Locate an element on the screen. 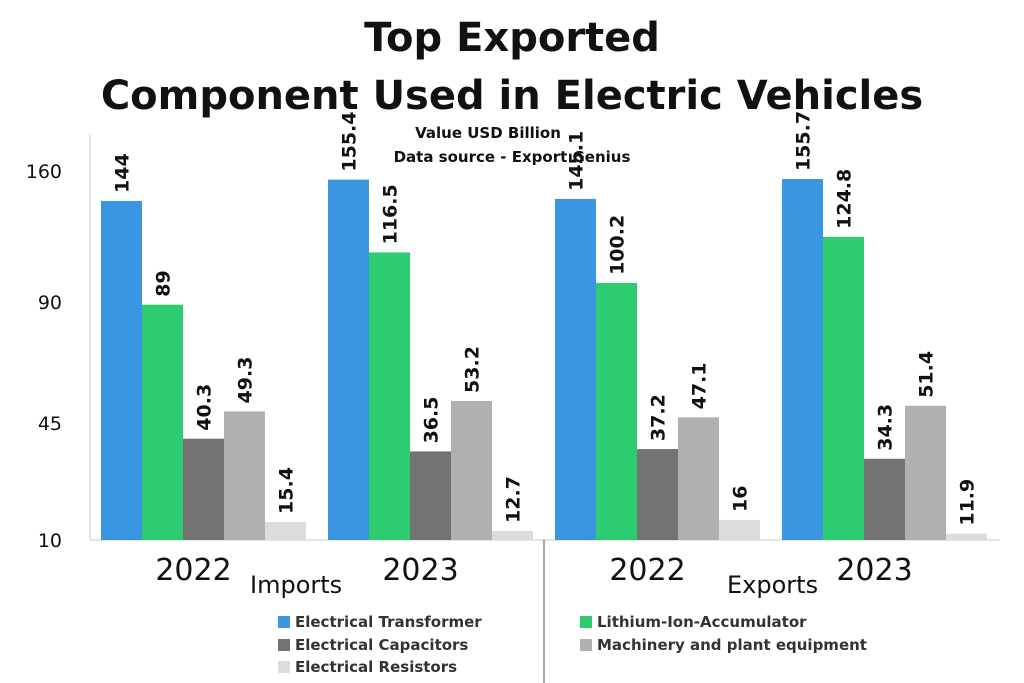 Image resolution: width=1024 pixels, height=683 pixels. y-tick-label: 90 is located at coordinates (50, 303).